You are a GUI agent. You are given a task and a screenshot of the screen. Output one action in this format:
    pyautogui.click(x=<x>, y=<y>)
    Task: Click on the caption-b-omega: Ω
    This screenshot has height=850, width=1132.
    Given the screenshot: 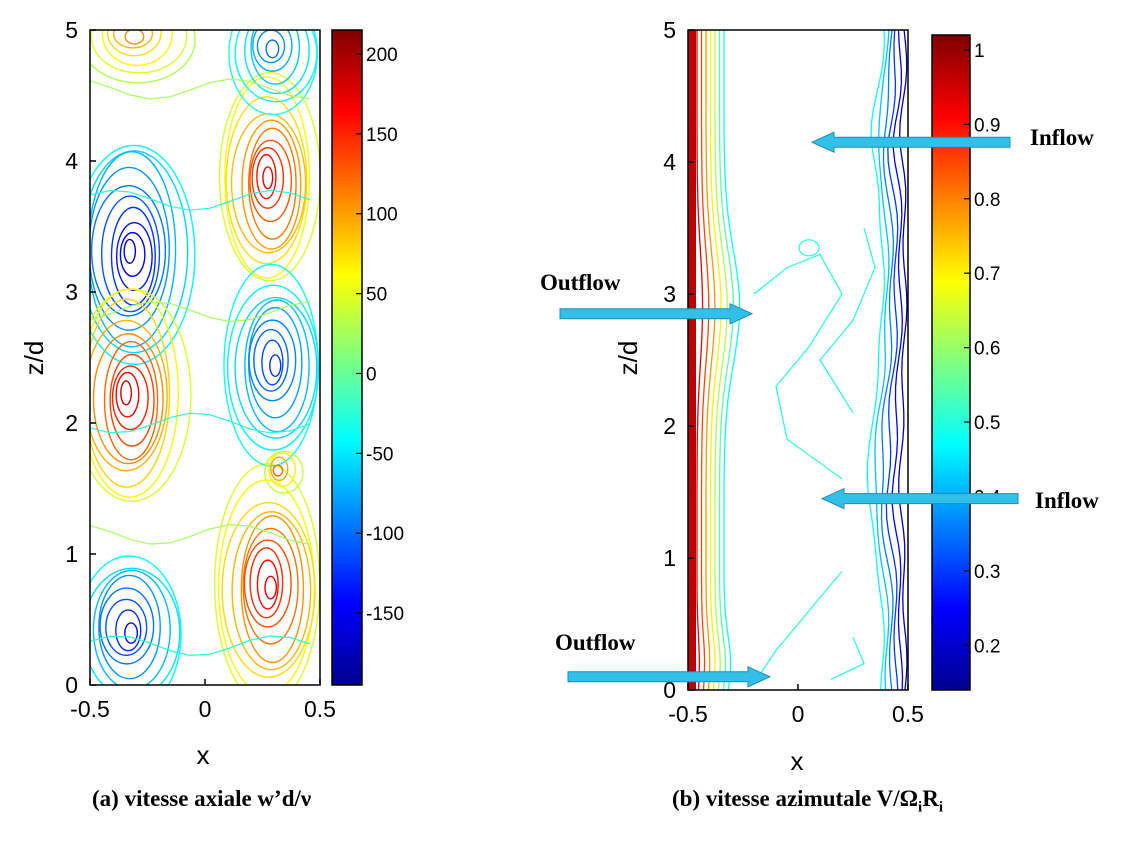 What is the action you would take?
    pyautogui.click(x=909, y=798)
    